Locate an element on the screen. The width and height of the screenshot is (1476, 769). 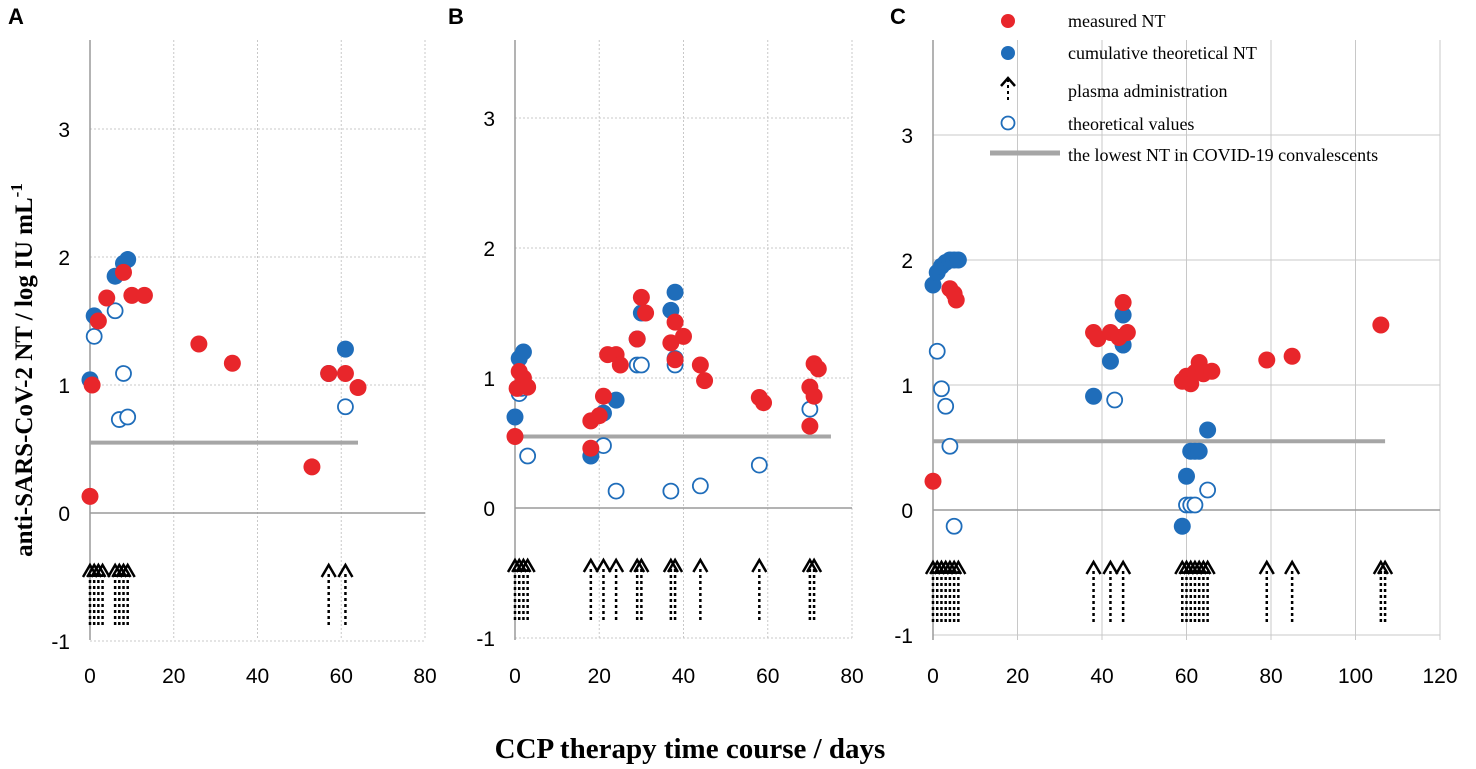
x-tick-label-b: 80 is located at coordinates (851, 676).